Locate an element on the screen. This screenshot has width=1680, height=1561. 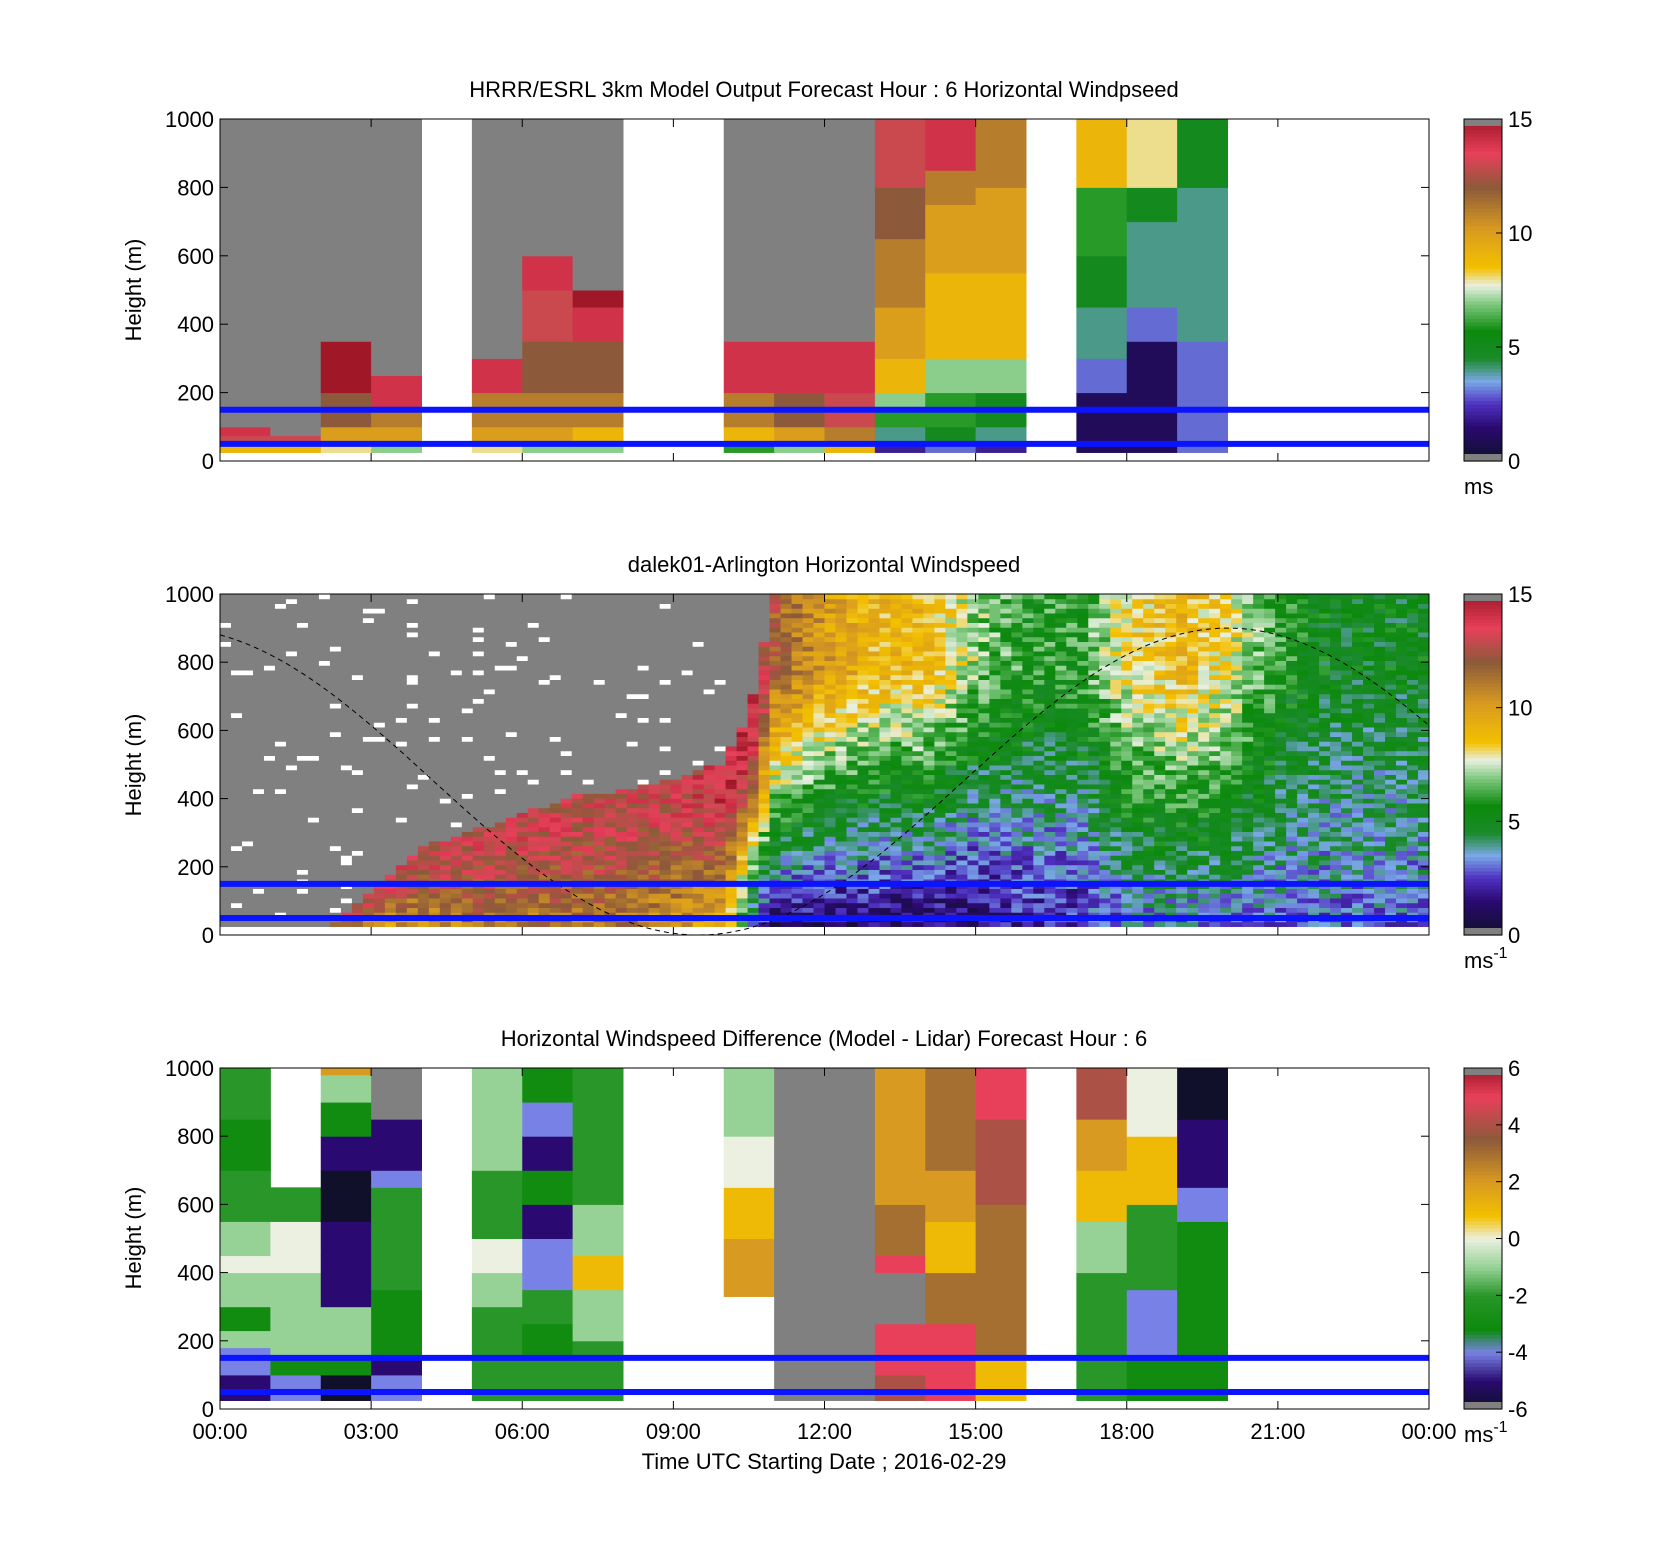
colorbar-slice is located at coordinates (1483, 427).